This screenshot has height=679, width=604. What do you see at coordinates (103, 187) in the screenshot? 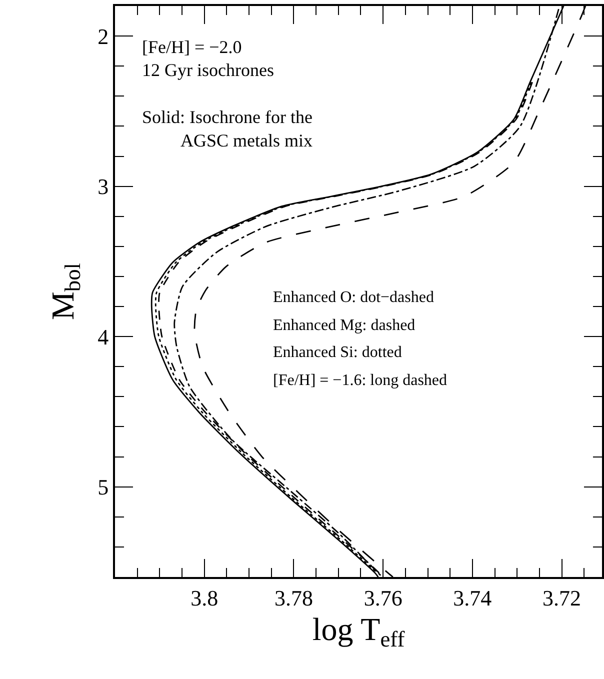
I see `y-tick-label: 3` at bounding box center [103, 187].